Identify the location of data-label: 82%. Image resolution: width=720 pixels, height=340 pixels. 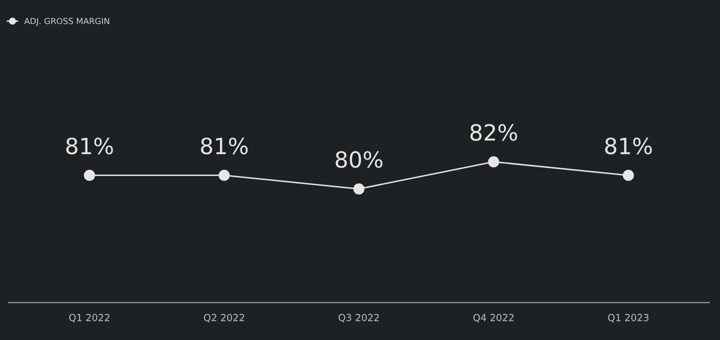
(494, 132).